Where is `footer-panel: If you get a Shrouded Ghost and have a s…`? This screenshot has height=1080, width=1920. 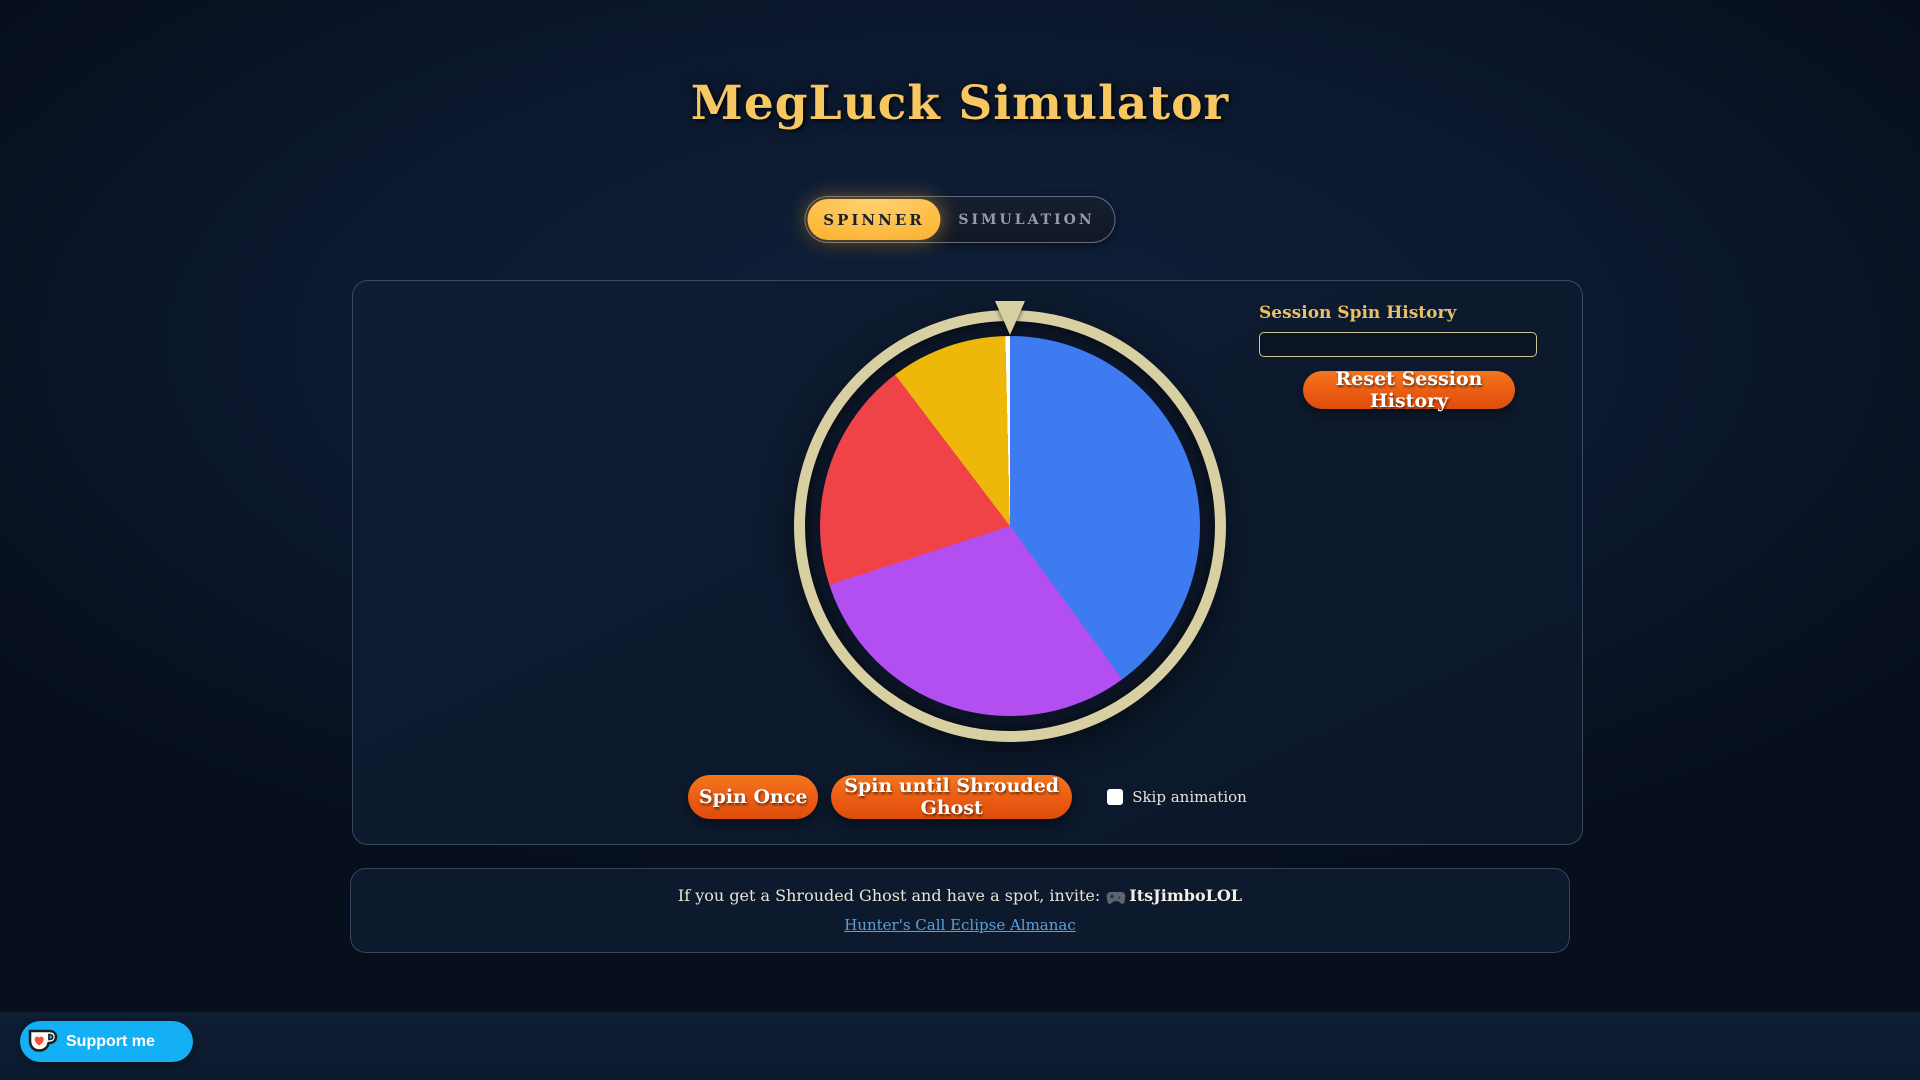
footer-panel: If you get a Shrouded Ghost and have a s… is located at coordinates (960, 910).